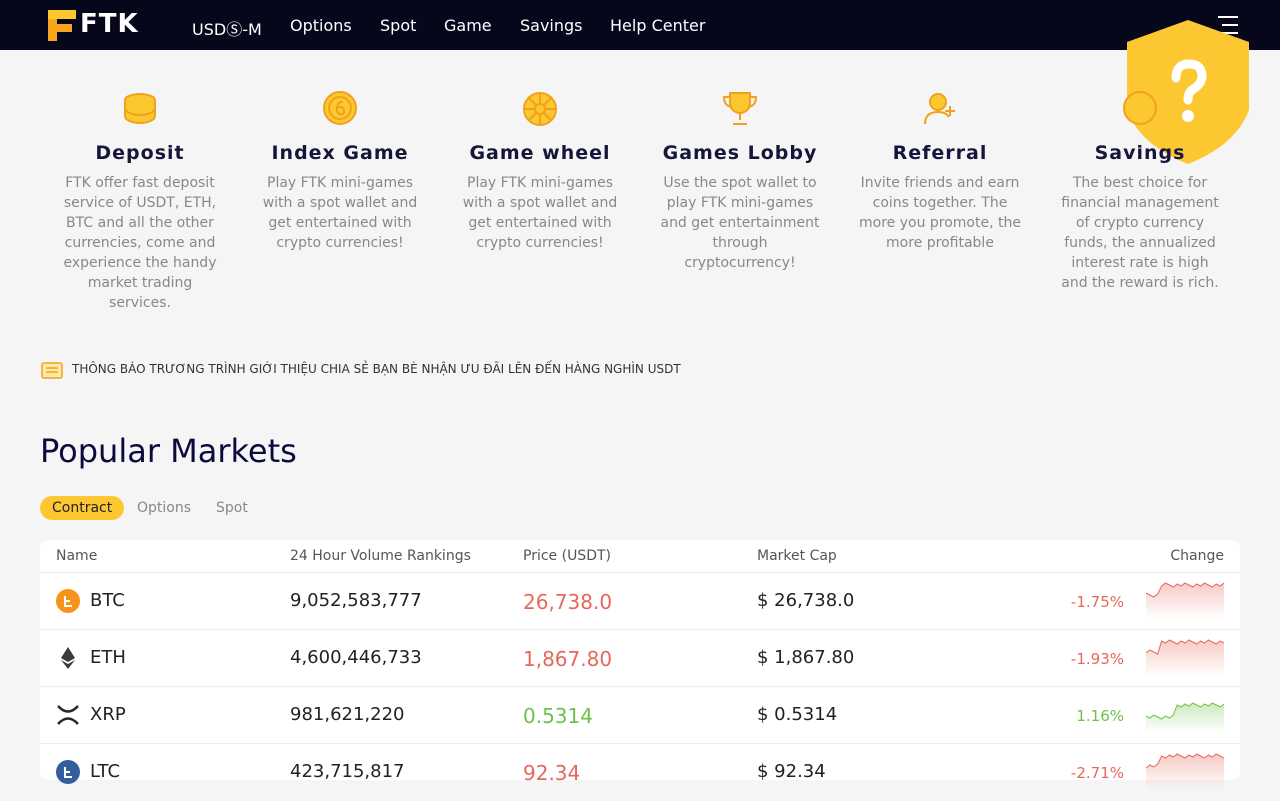 This screenshot has width=1280, height=801. I want to click on column-header: Name, so click(77, 556).